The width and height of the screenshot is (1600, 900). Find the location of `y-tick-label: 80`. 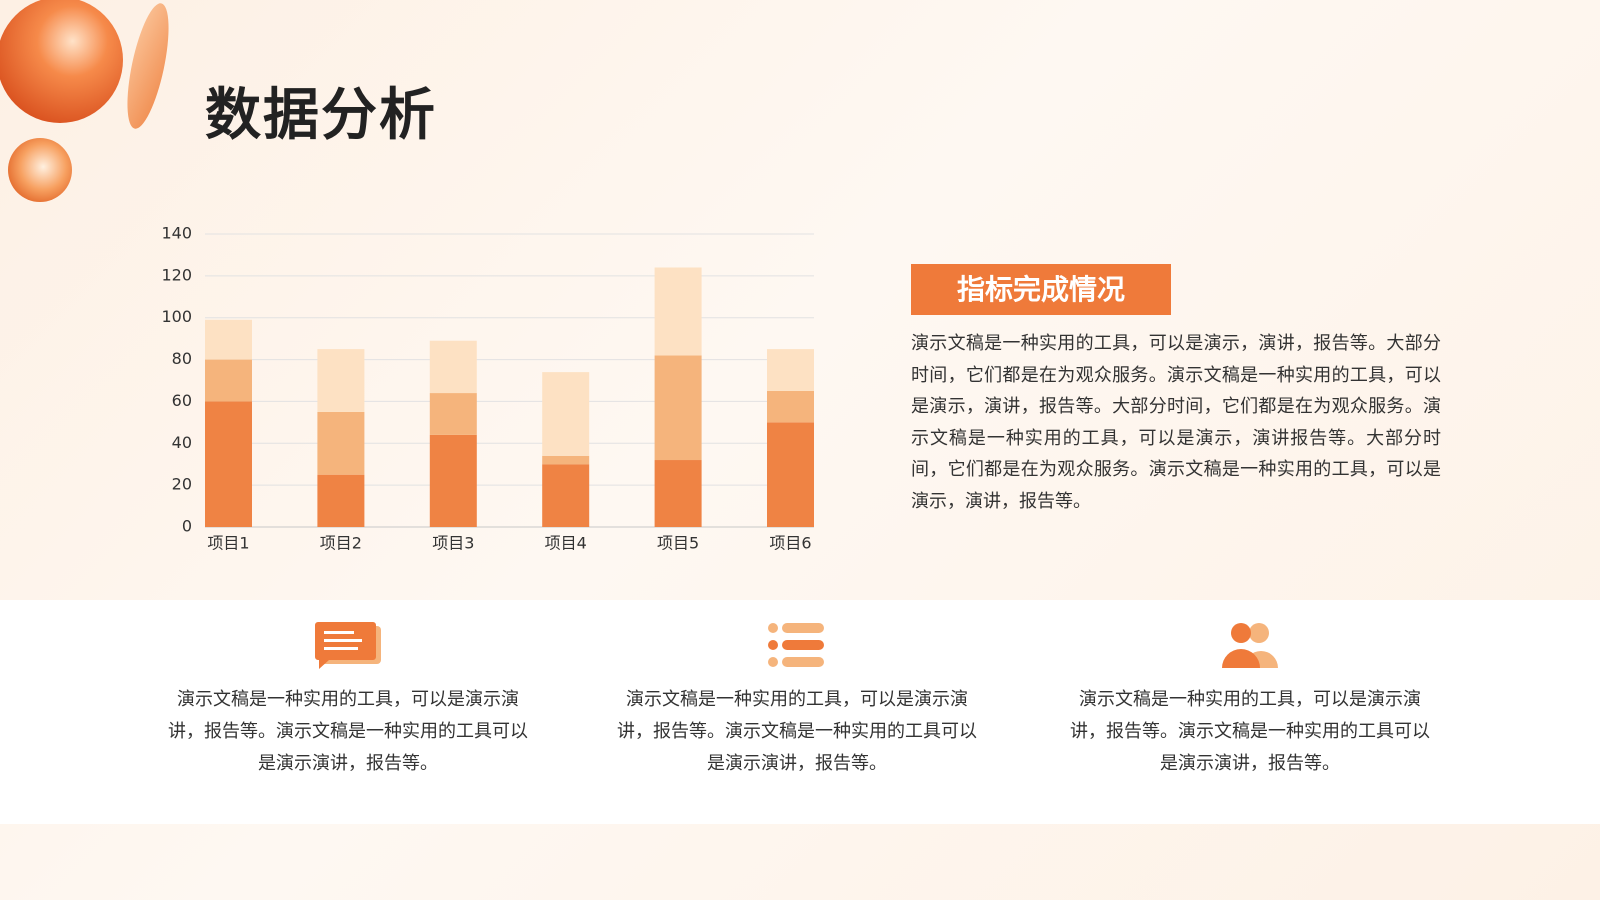

y-tick-label: 80 is located at coordinates (182, 358).